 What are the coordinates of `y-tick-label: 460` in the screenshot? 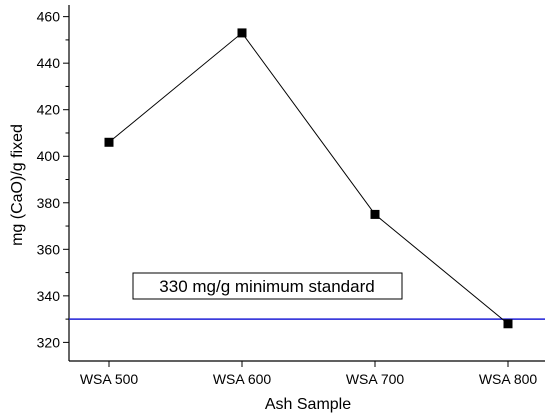 It's located at (49, 17).